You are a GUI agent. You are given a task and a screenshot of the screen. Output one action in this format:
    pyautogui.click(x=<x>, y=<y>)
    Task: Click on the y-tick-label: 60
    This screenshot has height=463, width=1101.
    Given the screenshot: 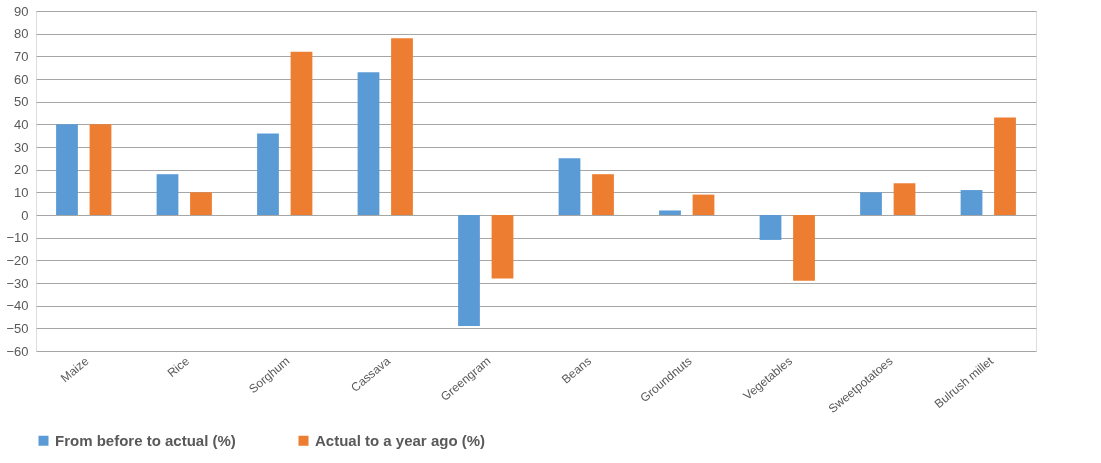 What is the action you would take?
    pyautogui.click(x=21, y=79)
    